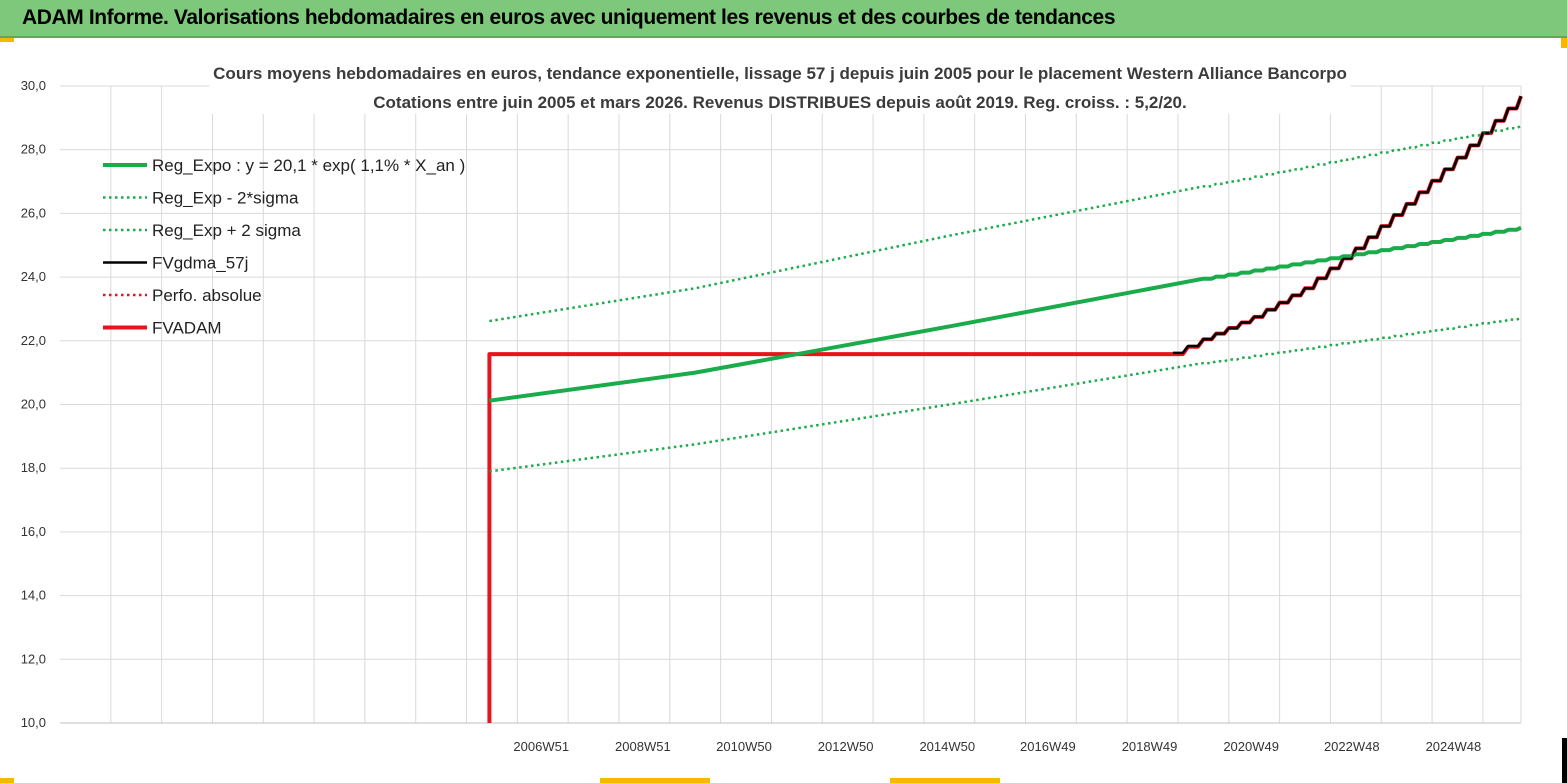 The height and width of the screenshot is (783, 1567). I want to click on chart-title-background, so click(780, 88).